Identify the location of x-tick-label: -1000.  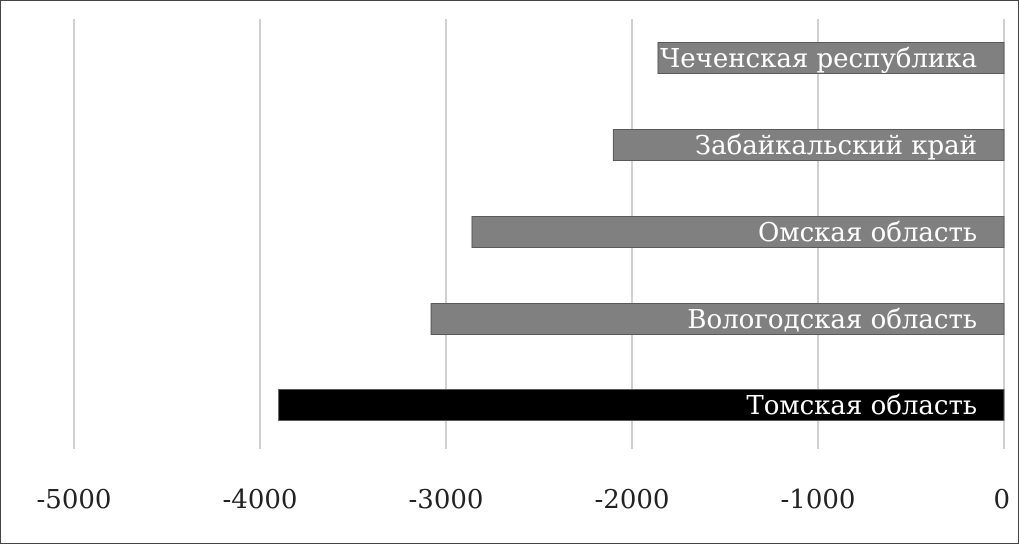
(818, 500).